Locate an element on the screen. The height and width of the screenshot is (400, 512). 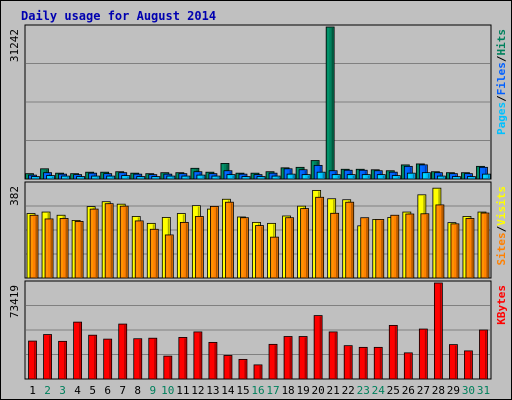
legend-hits-item-4: Hits is located at coordinates (501, 42).